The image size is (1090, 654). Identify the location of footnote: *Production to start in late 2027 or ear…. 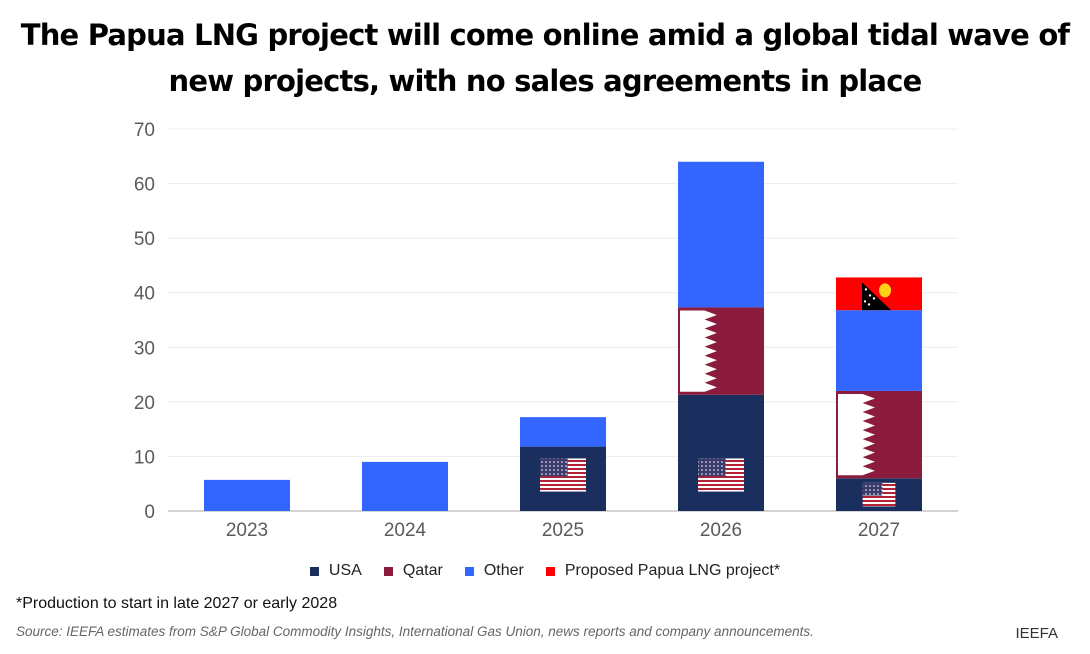
(177, 603).